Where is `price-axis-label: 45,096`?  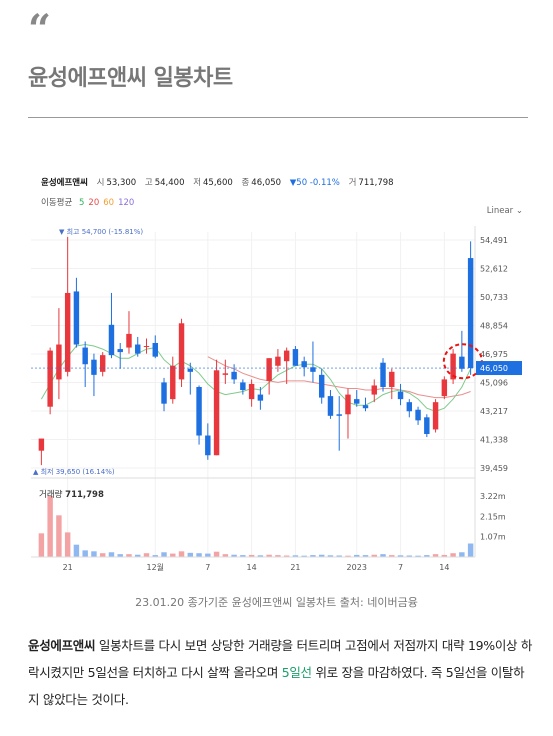 price-axis-label: 45,096 is located at coordinates (494, 383).